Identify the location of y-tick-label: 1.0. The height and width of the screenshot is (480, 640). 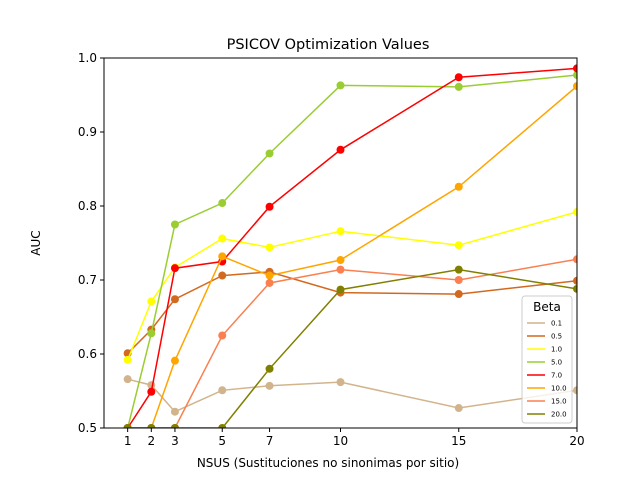
(87, 58).